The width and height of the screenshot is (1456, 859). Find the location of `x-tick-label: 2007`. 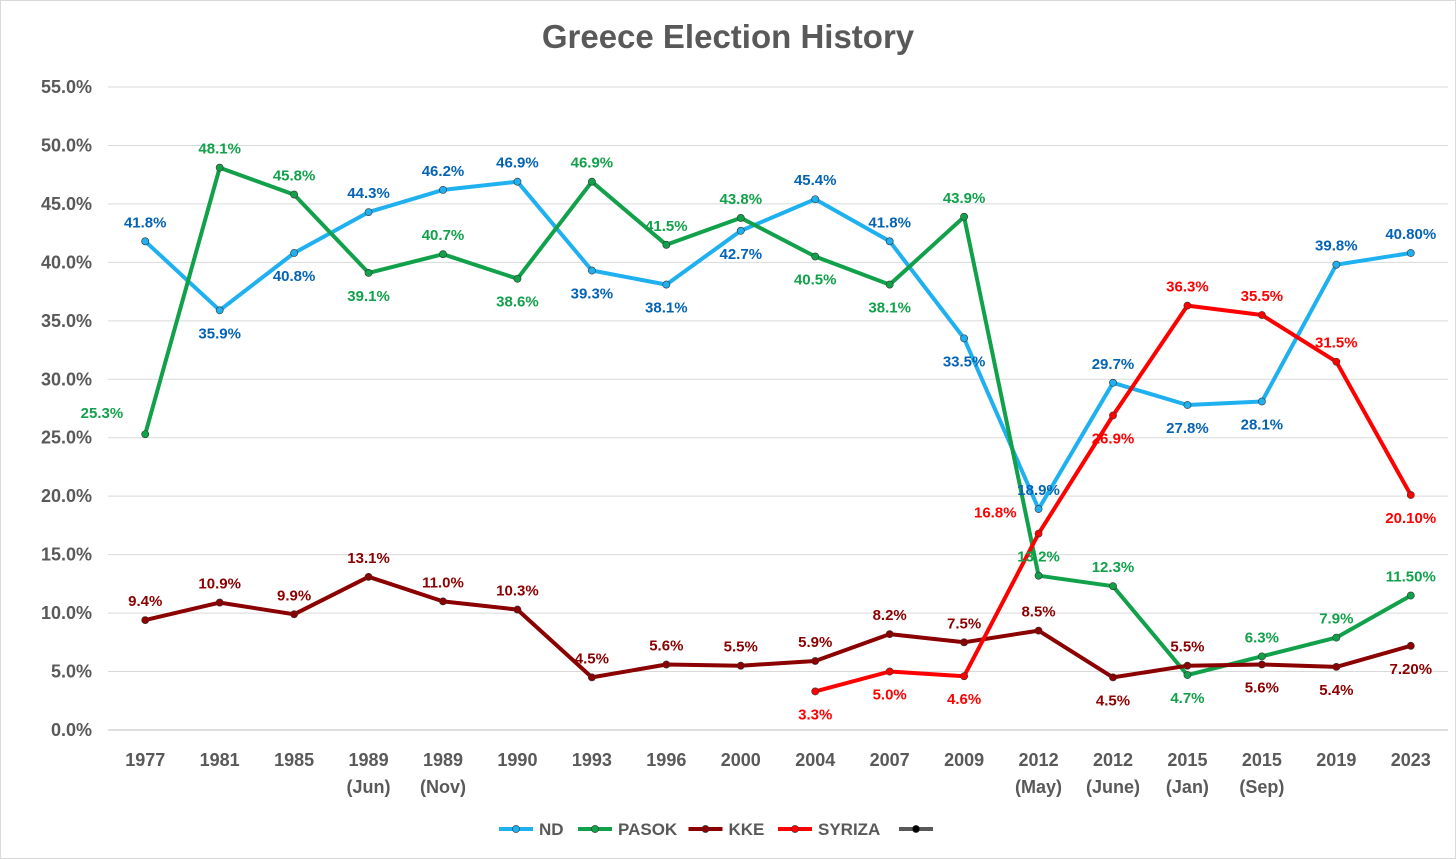

x-tick-label: 2007 is located at coordinates (890, 760).